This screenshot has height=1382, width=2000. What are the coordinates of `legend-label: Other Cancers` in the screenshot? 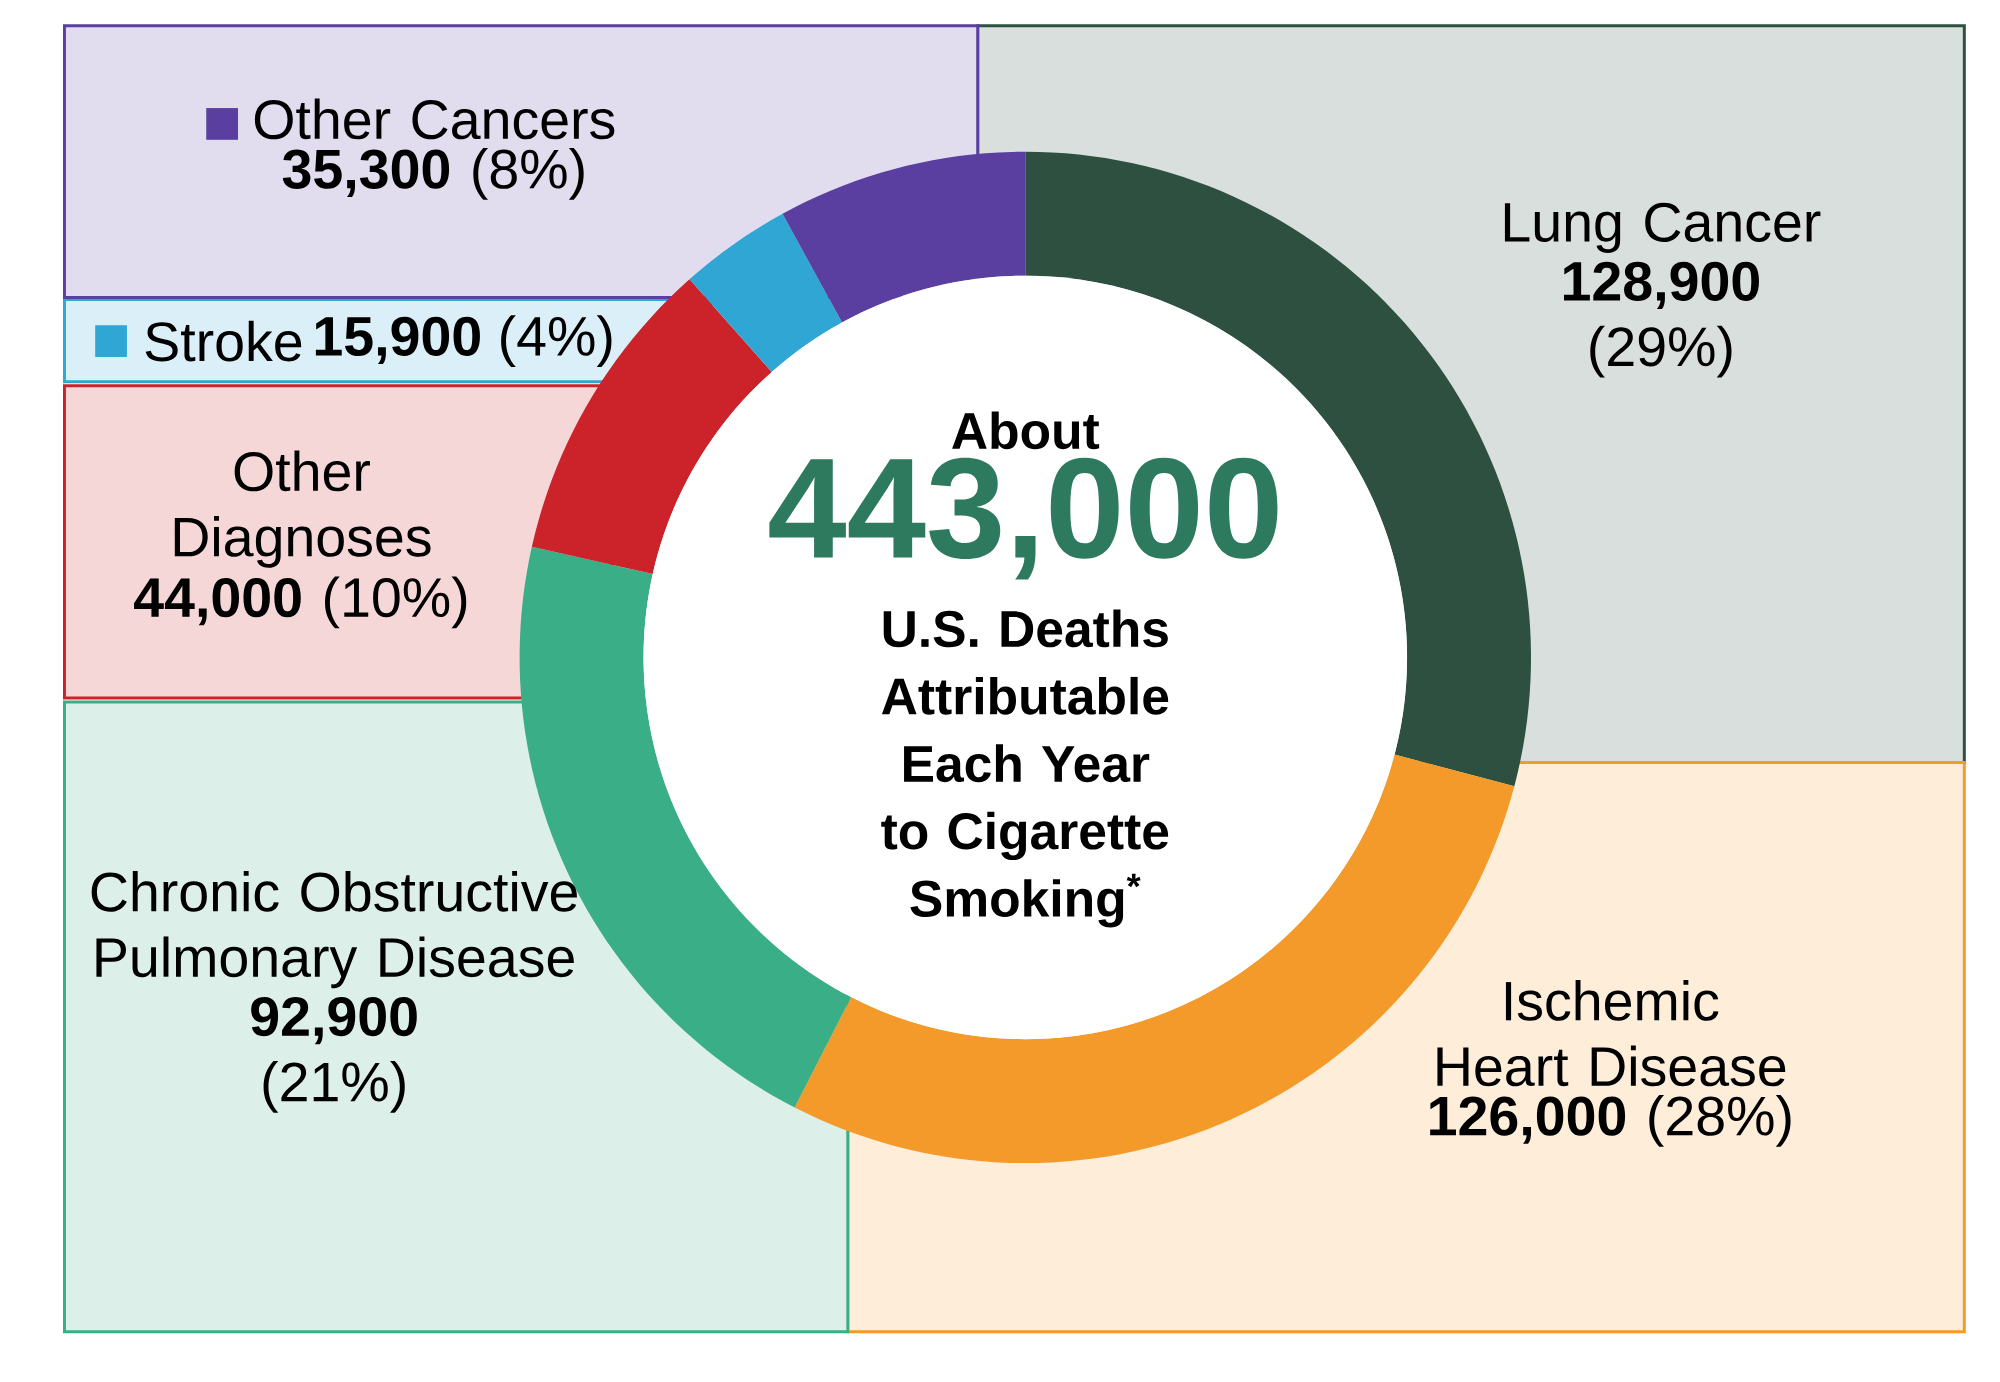 It's located at (434, 119).